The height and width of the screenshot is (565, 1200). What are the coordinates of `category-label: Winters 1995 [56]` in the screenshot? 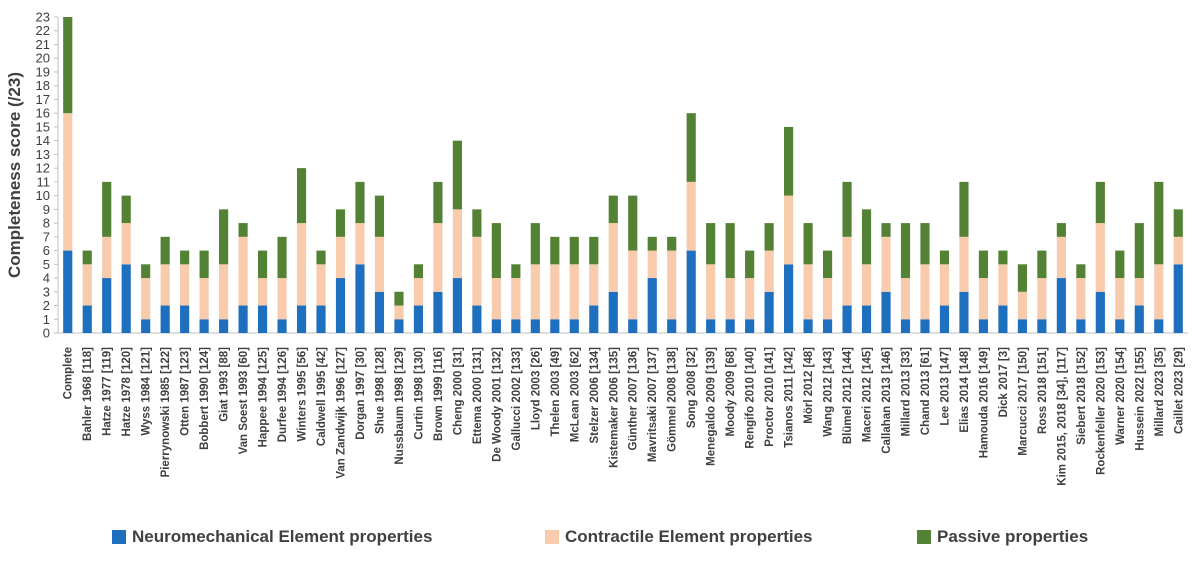 It's located at (303, 394).